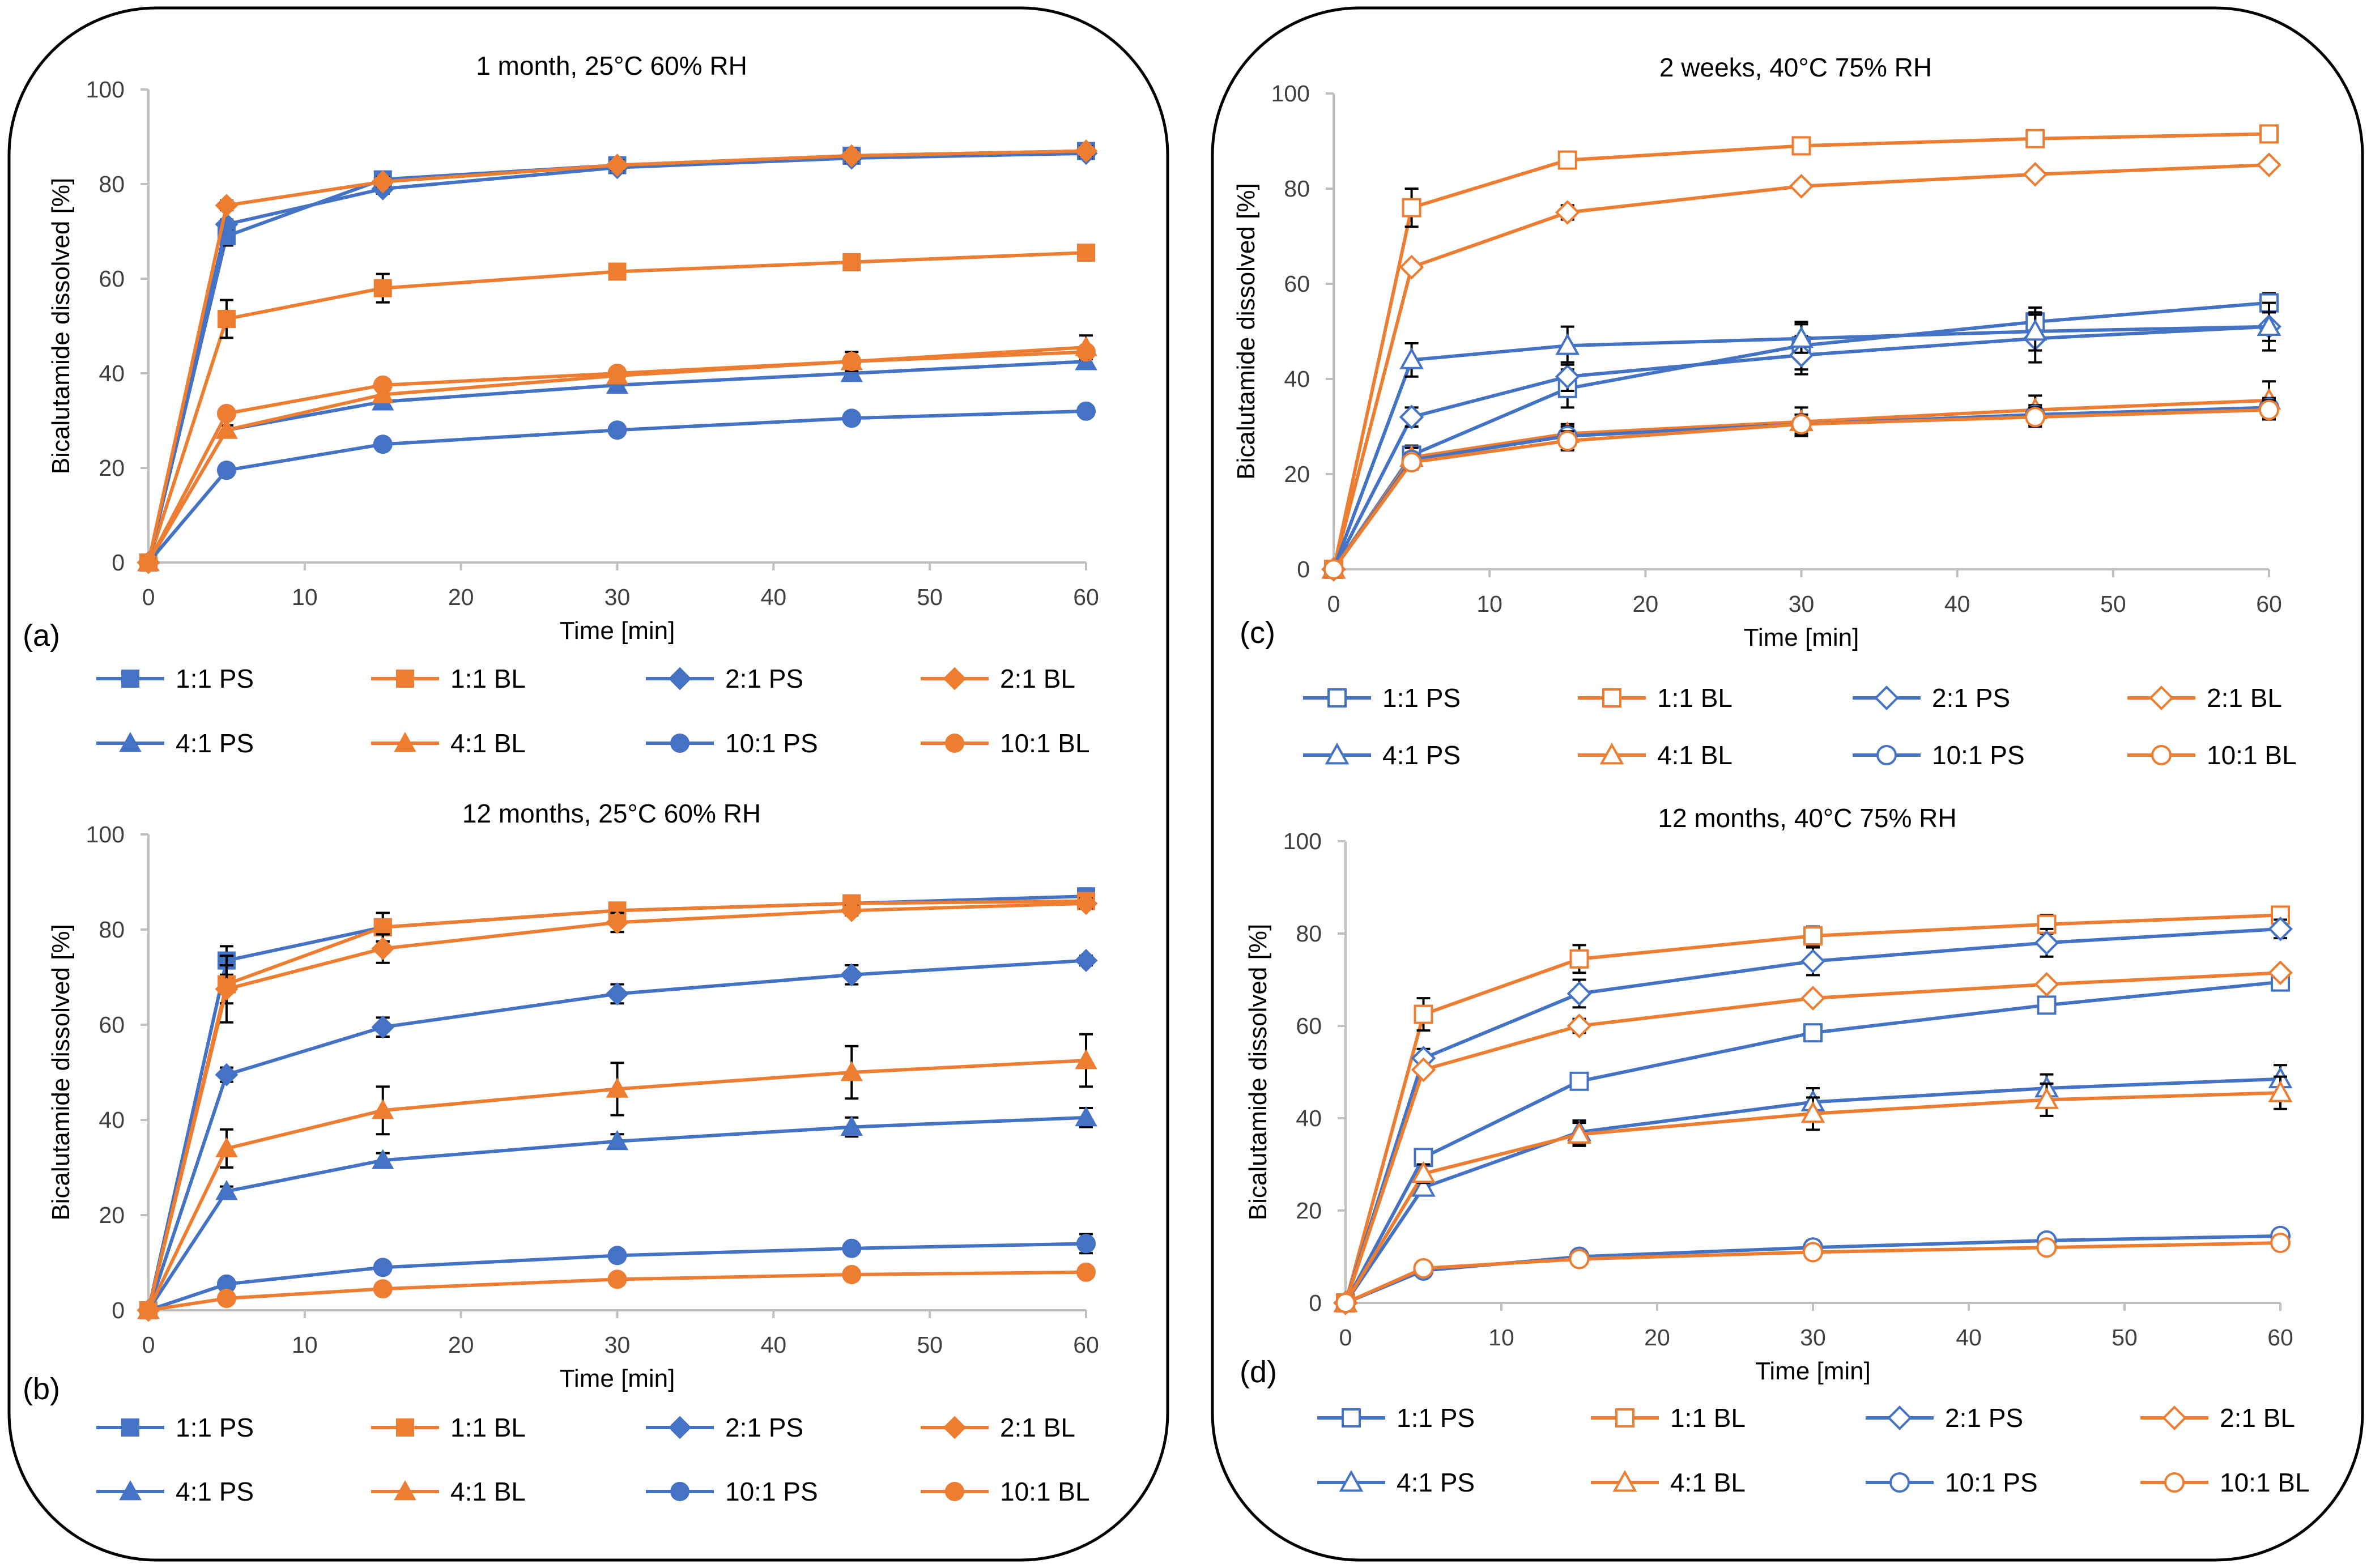  I want to click on chart-title: 1 month, 25°C 60% RH, so click(611, 65).